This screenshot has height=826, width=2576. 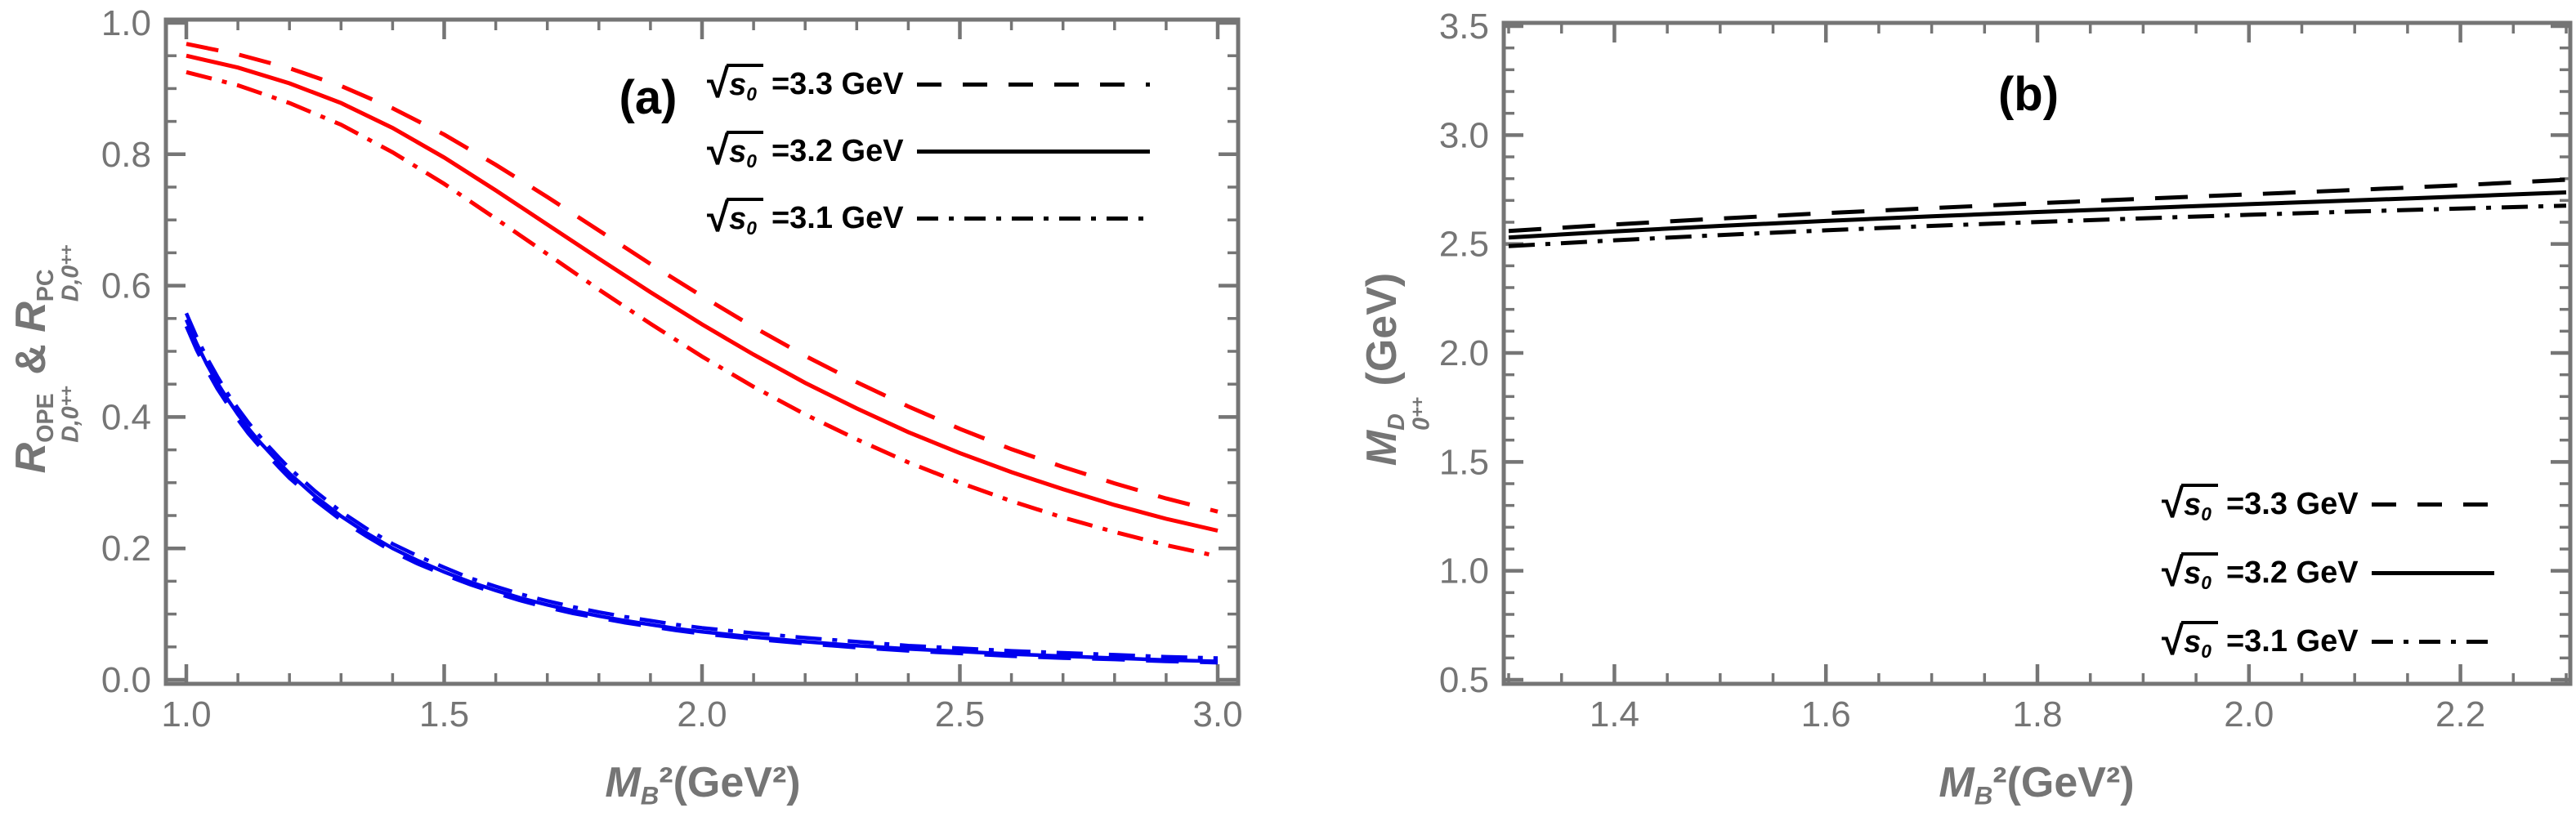 I want to click on ylabel-a-sub-2: D,0, so click(x=70, y=283).